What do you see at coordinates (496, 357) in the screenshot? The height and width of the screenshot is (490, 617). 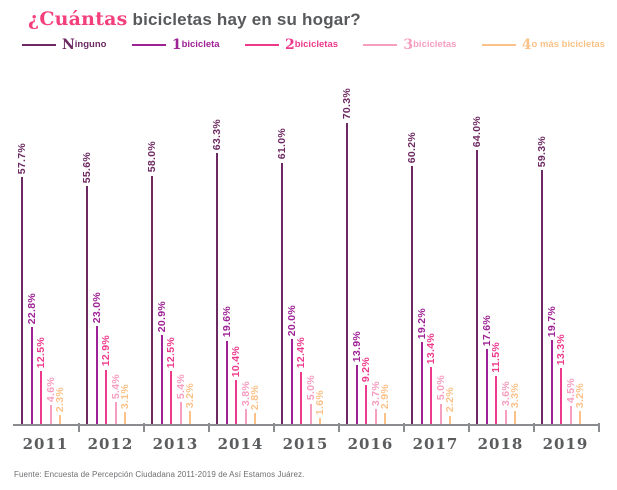 I see `value-label: 11.5%` at bounding box center [496, 357].